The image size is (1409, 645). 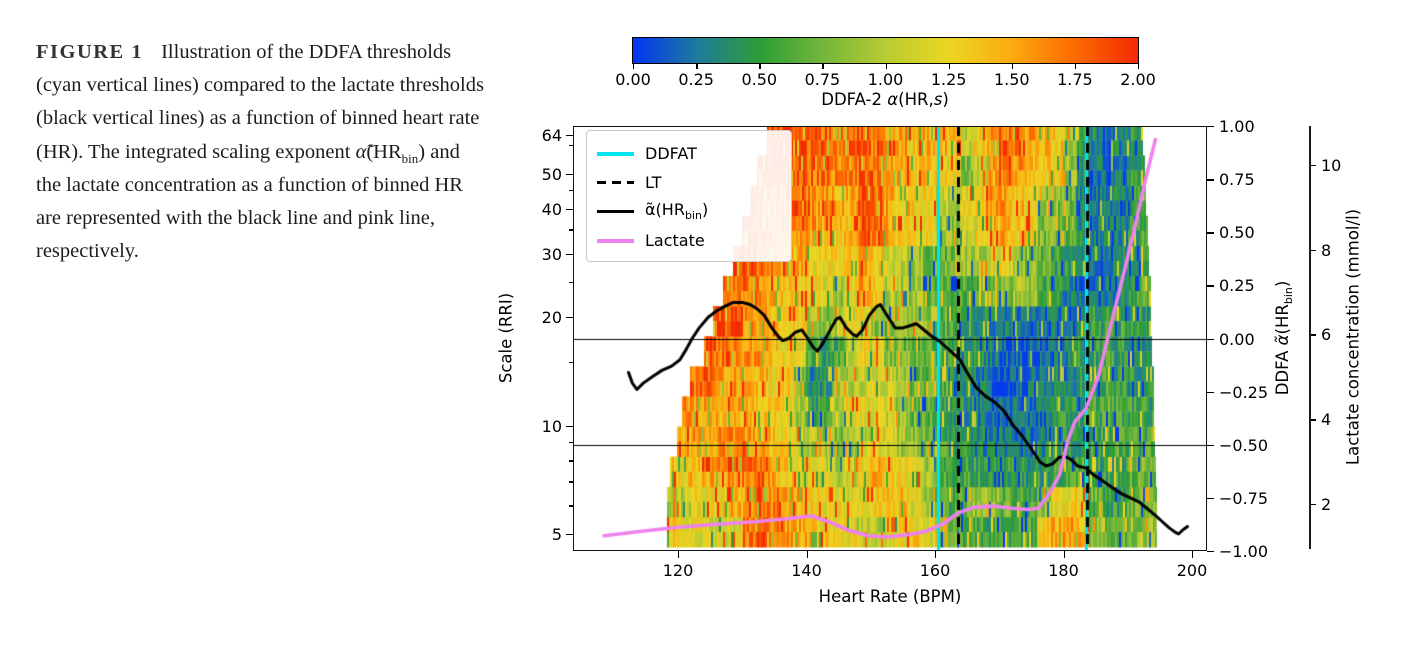 I want to click on legend-item-ddfat: DDFAT, so click(x=688, y=153).